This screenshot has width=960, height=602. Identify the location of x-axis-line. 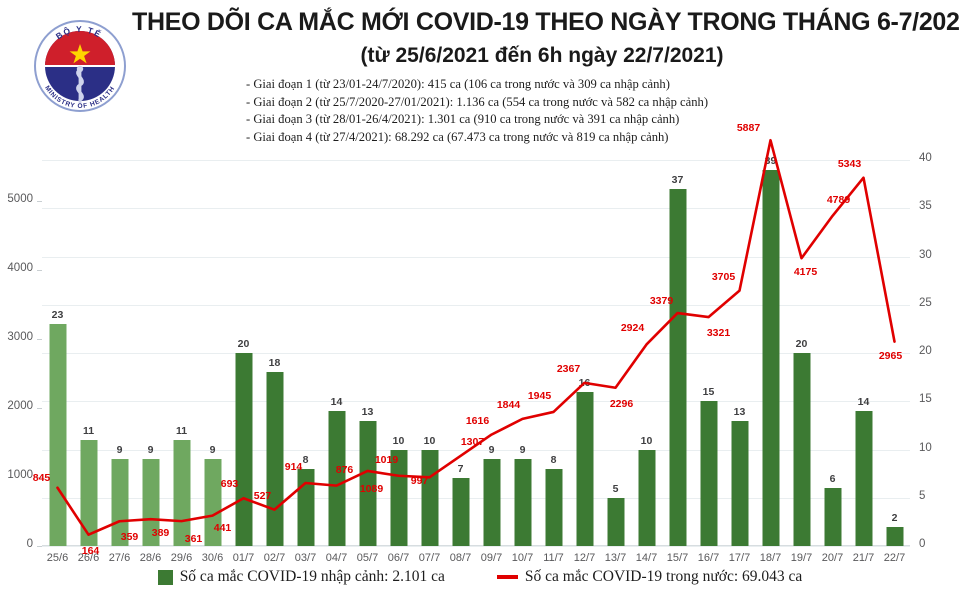
(476, 545).